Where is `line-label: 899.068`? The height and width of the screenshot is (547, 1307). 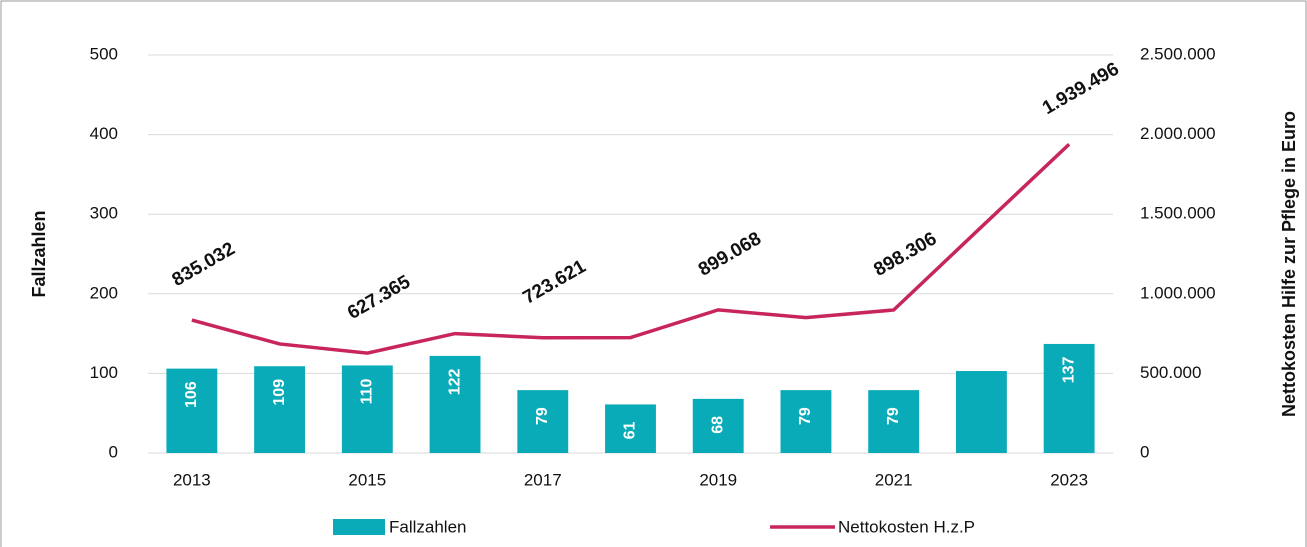 line-label: 899.068 is located at coordinates (730, 254).